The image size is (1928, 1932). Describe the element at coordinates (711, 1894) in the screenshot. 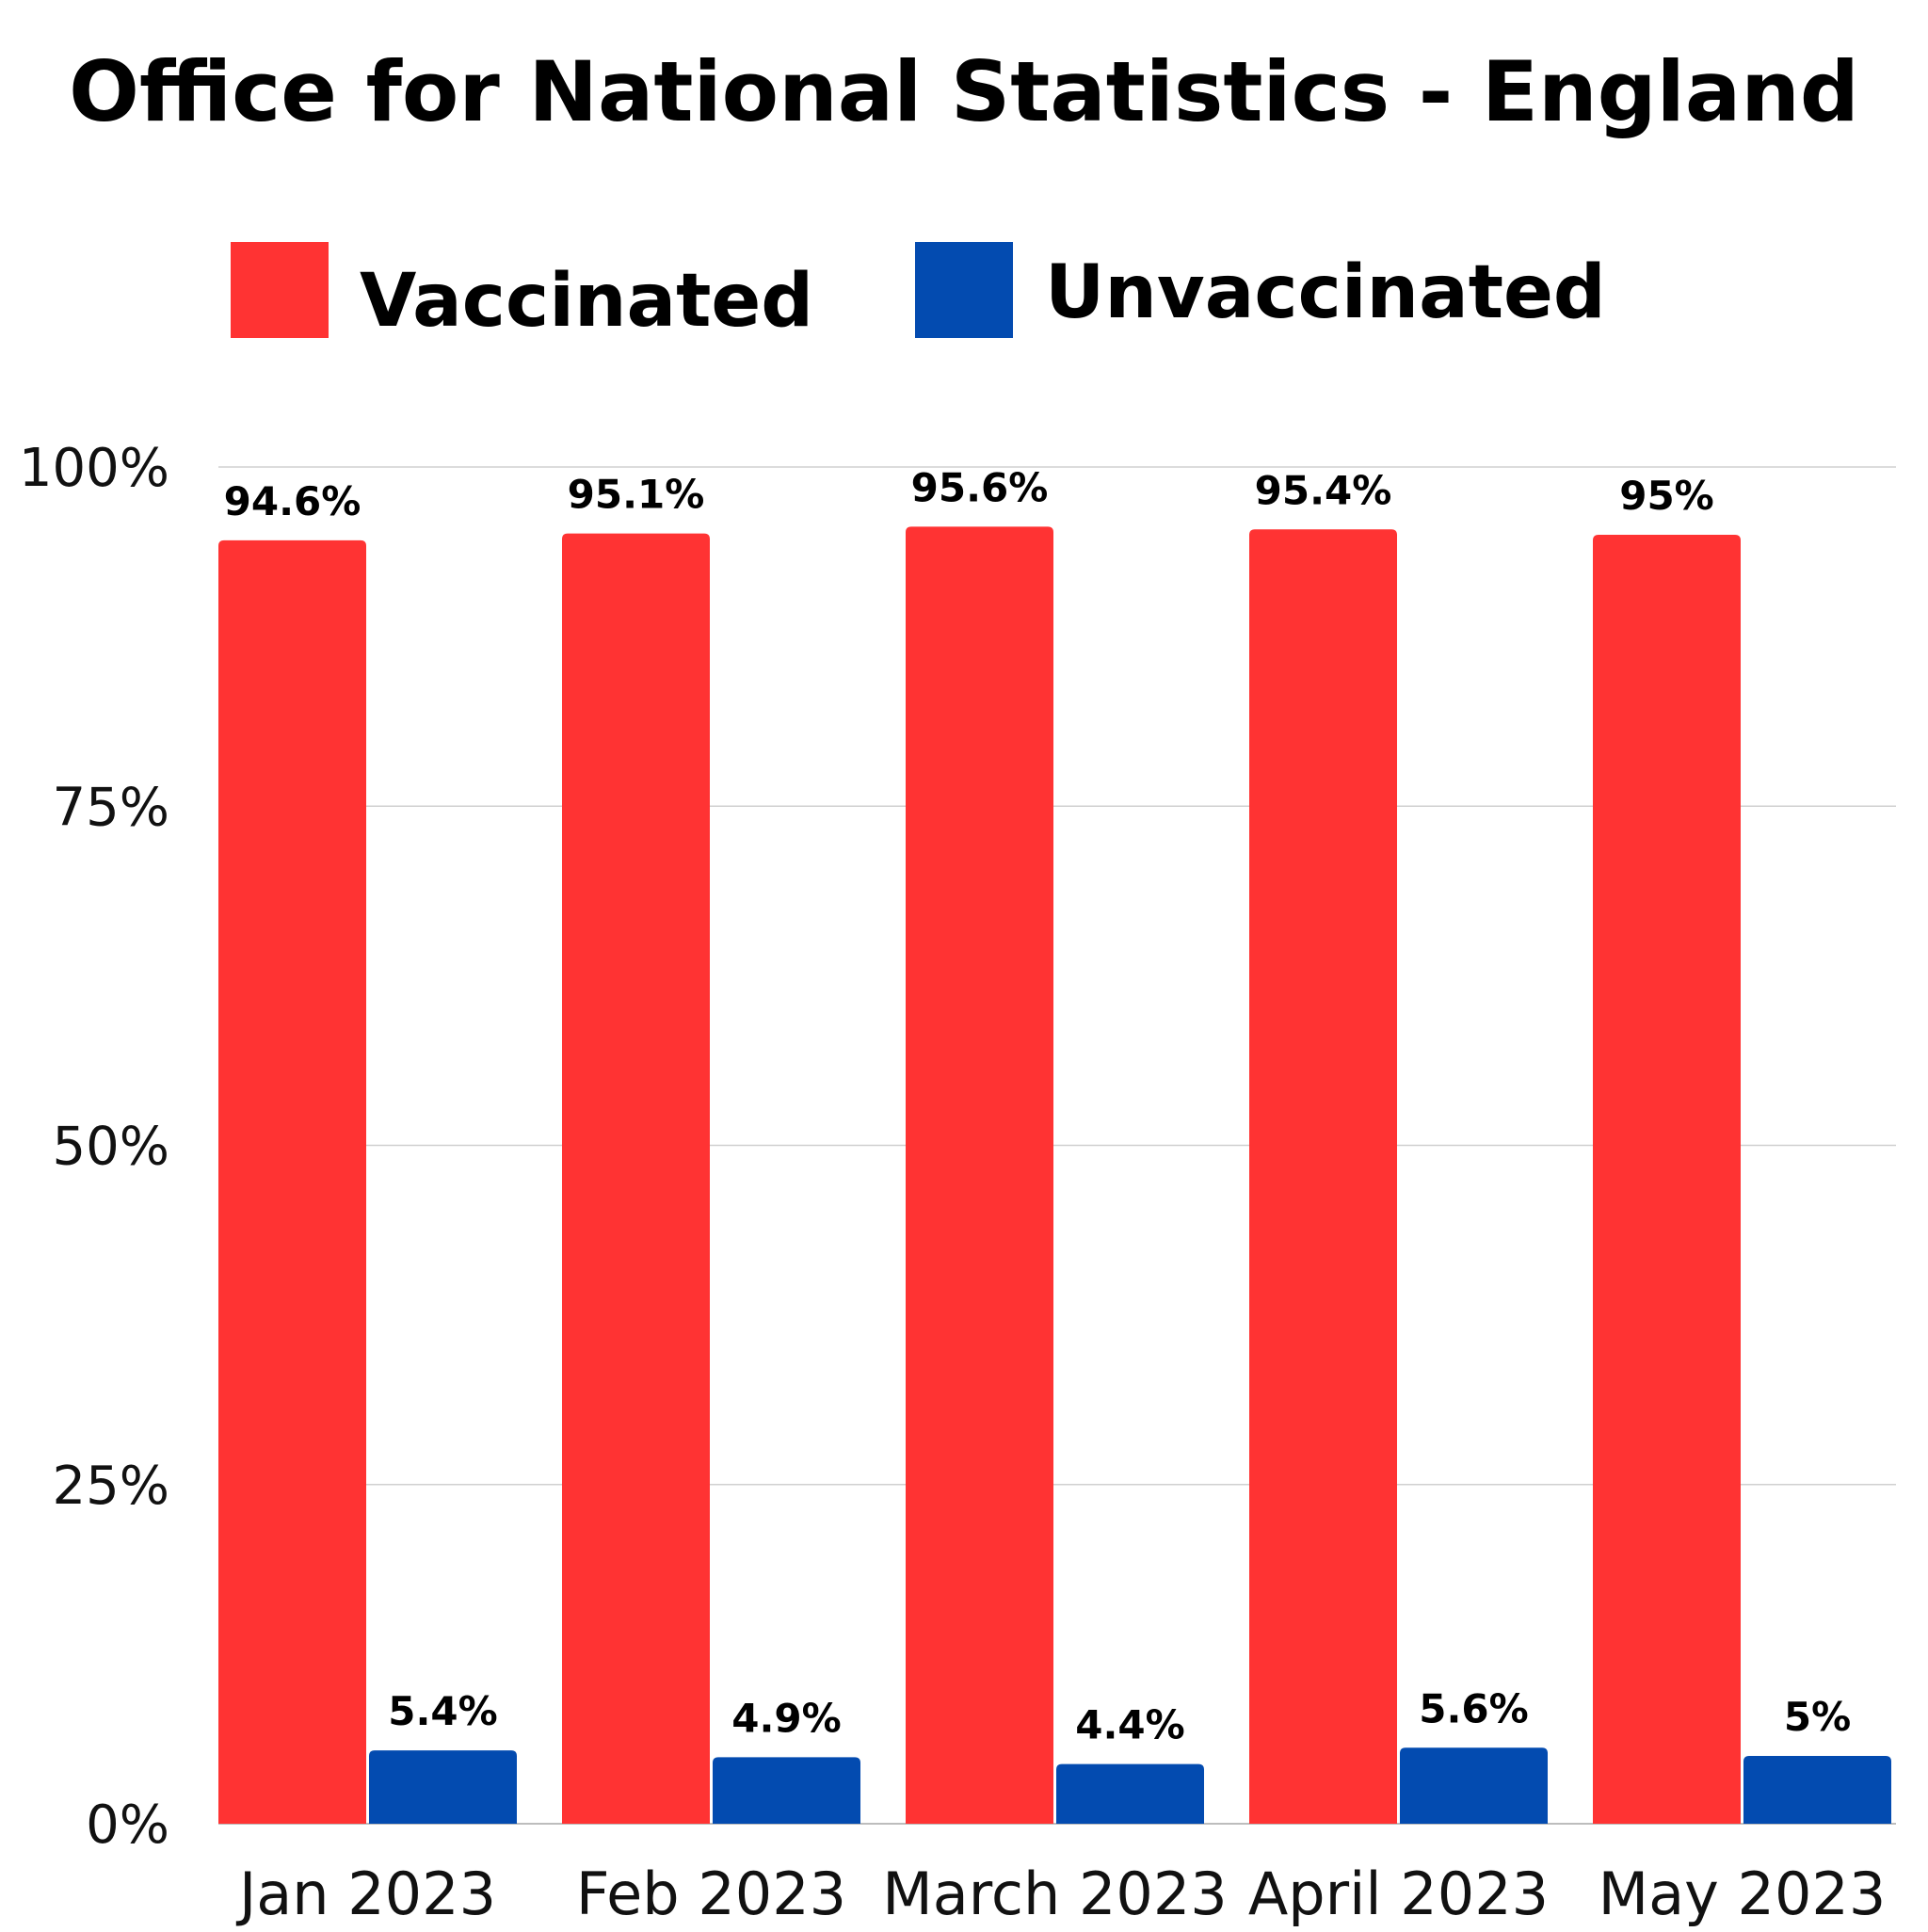

I see `x-tick-label-feb-2023: Feb 2023` at that location.